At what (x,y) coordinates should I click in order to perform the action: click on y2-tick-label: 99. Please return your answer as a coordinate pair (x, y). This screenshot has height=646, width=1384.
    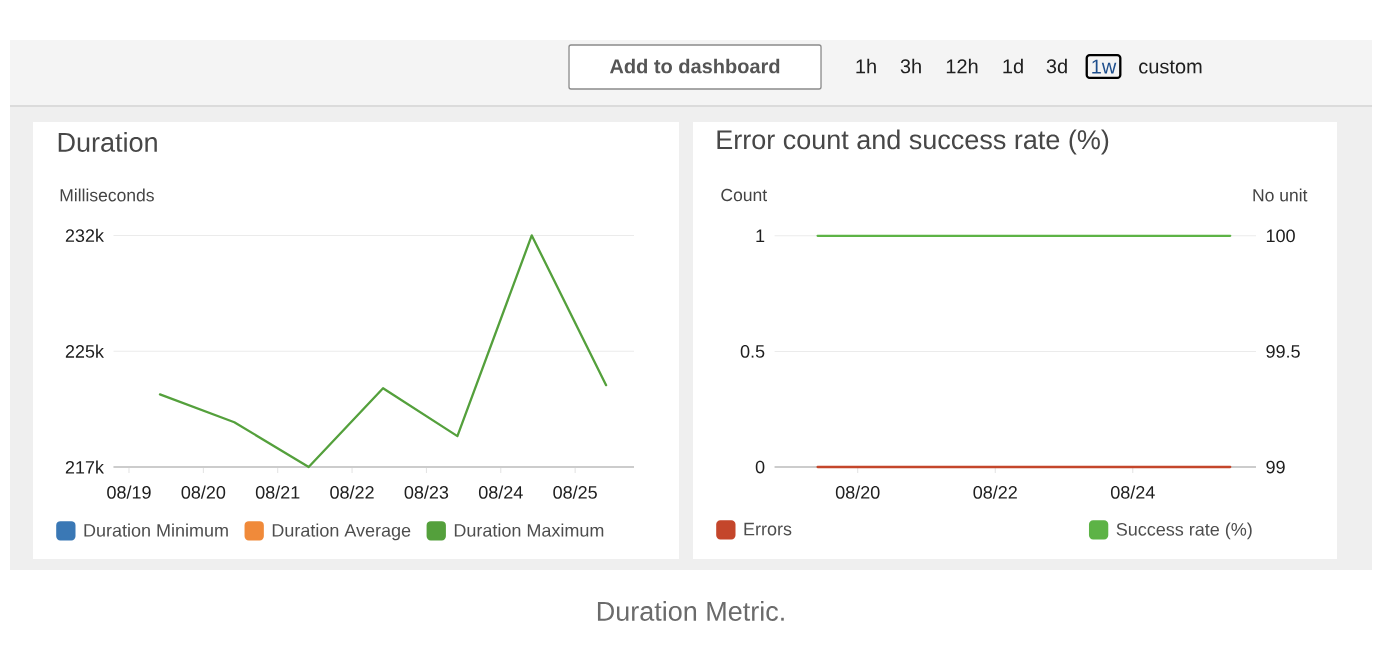
    Looking at the image, I should click on (1275, 467).